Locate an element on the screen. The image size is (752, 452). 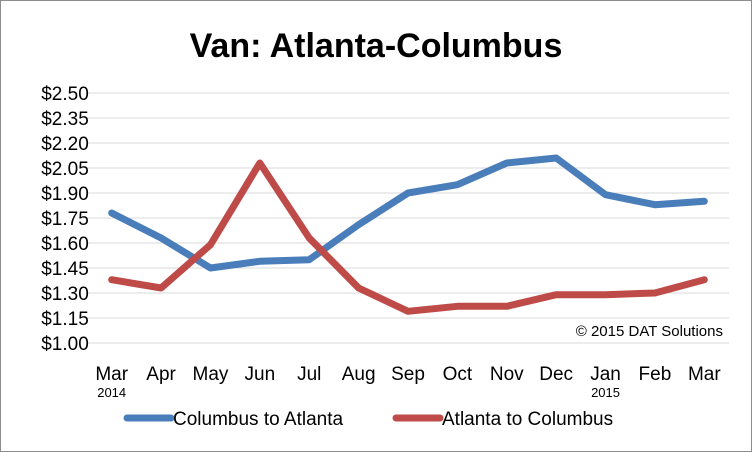
x-year-label: 2014 is located at coordinates (111, 392).